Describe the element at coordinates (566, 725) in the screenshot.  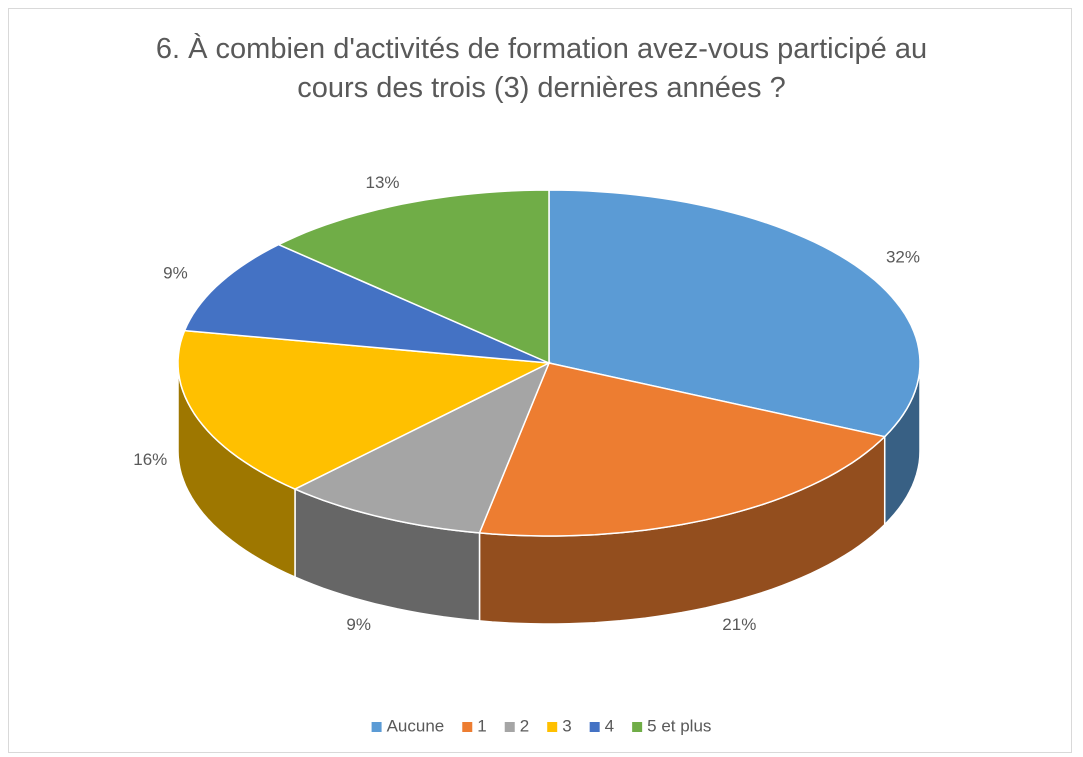
I see `legend-label: 3` at that location.